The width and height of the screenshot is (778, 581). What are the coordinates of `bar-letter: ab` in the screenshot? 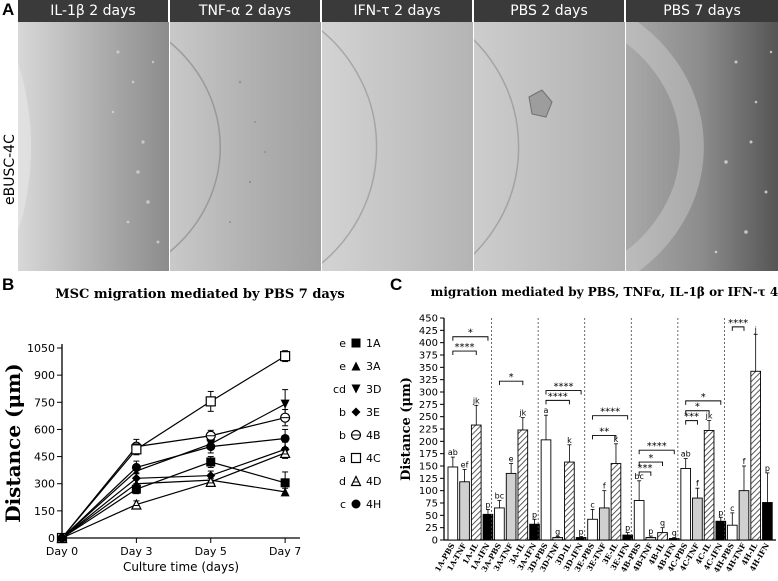 It's located at (686, 454).